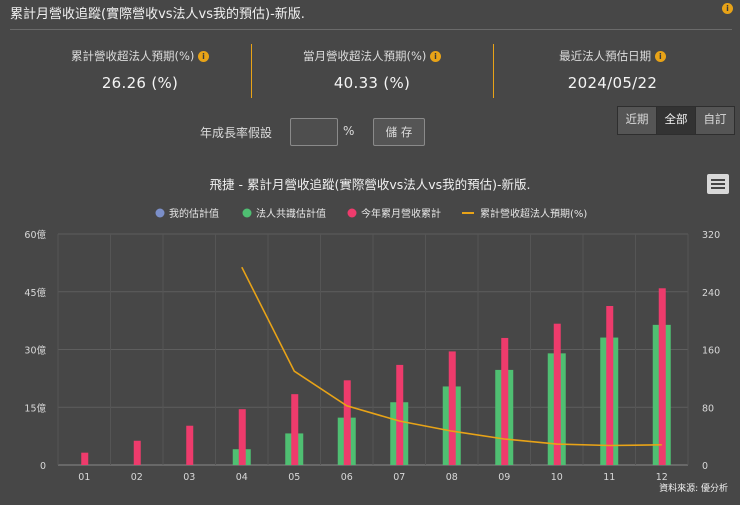 This screenshot has height=505, width=740. I want to click on y-right-tick-label: 0, so click(705, 466).